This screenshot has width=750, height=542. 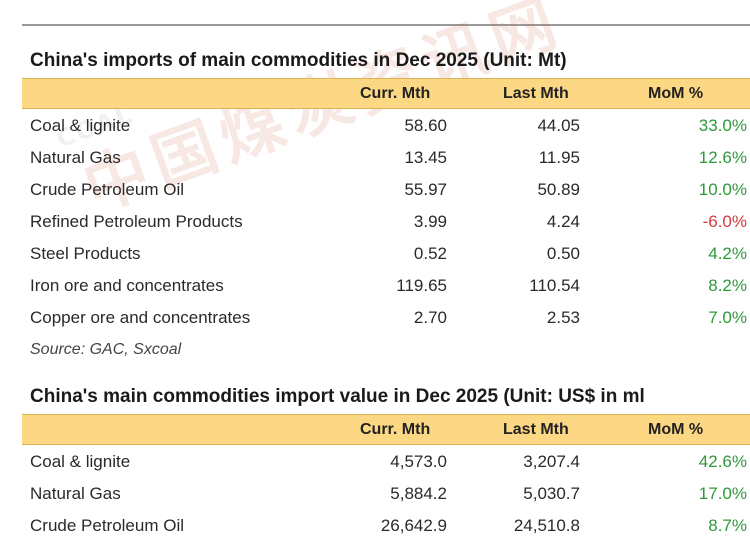 I want to click on row-mom-value: 4.2%, so click(x=727, y=253).